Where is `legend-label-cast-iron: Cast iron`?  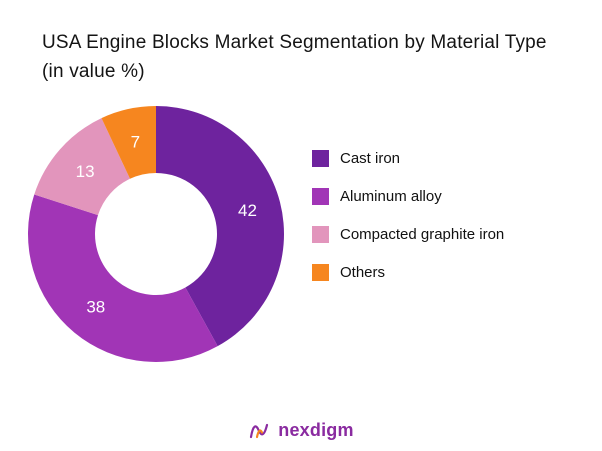 legend-label-cast-iron: Cast iron is located at coordinates (370, 158).